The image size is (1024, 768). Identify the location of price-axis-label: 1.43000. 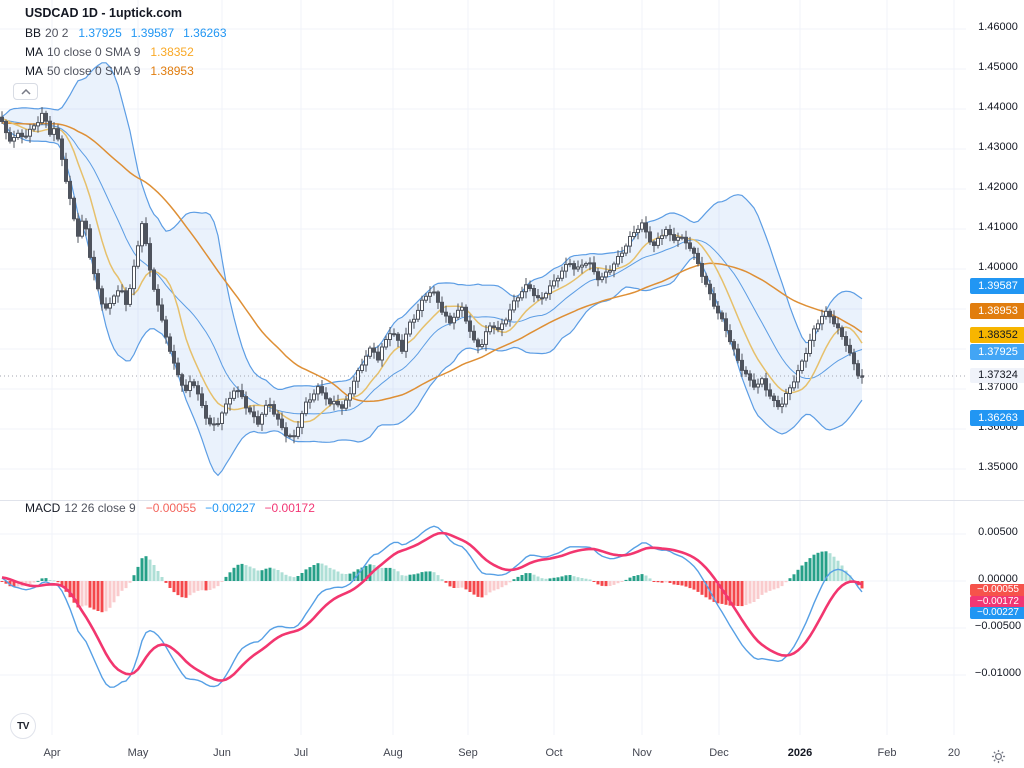
(998, 147).